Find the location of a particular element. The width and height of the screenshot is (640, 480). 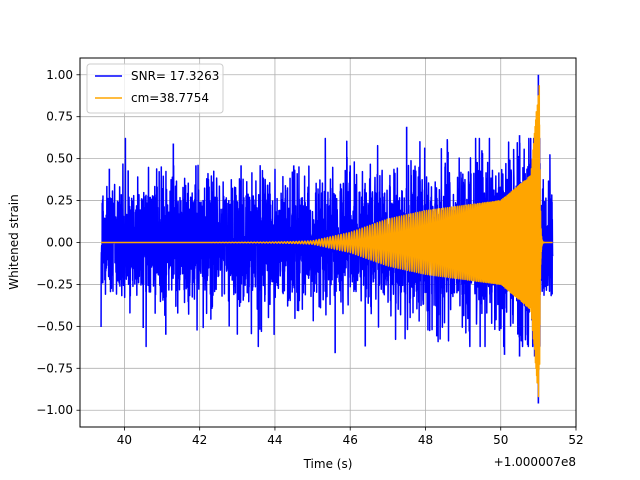

x-tick-label: 44 is located at coordinates (274, 440).